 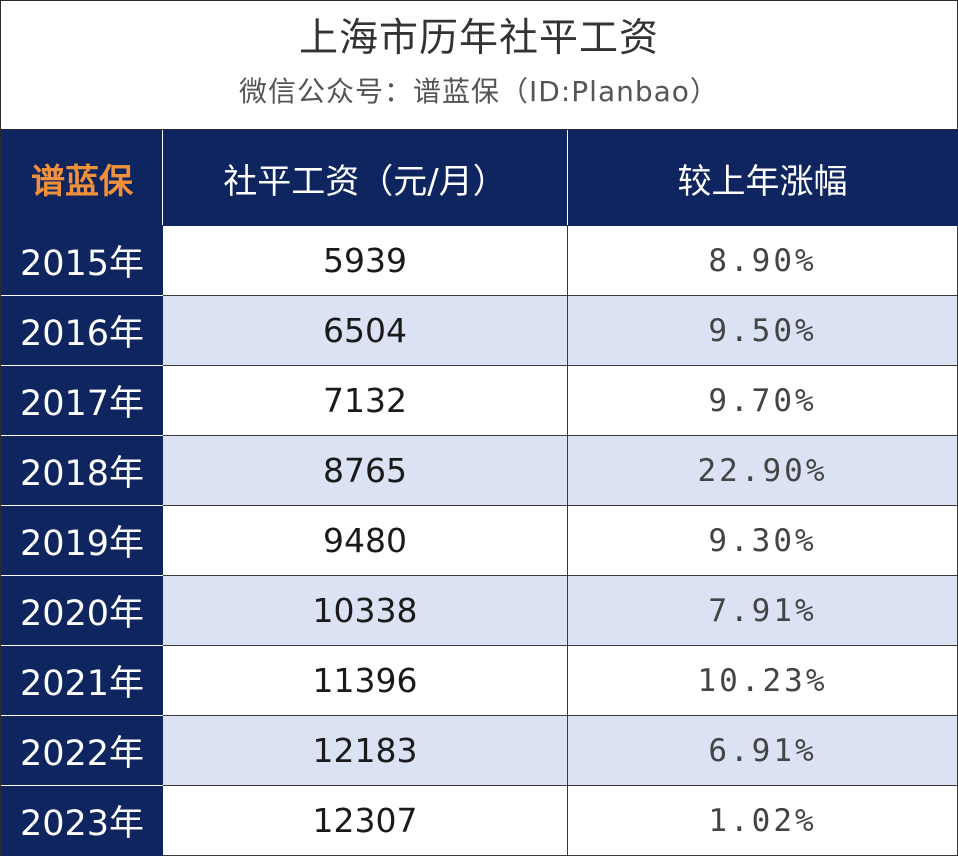 What do you see at coordinates (762, 330) in the screenshot?
I see `row-growth-cell: 9.50%` at bounding box center [762, 330].